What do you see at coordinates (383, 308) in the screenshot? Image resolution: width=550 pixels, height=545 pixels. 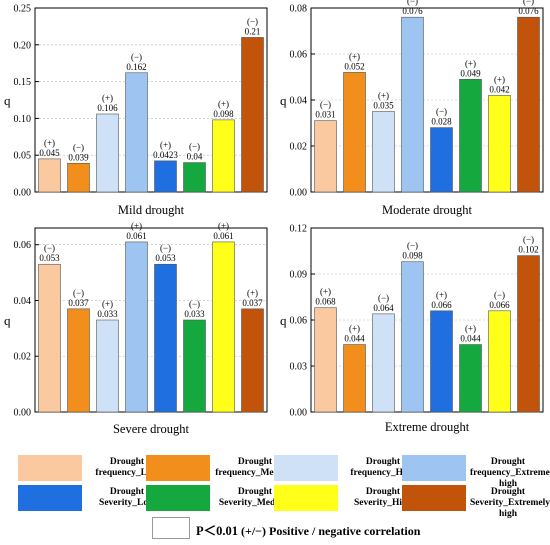 I see `bar-value-label: 0.064` at bounding box center [383, 308].